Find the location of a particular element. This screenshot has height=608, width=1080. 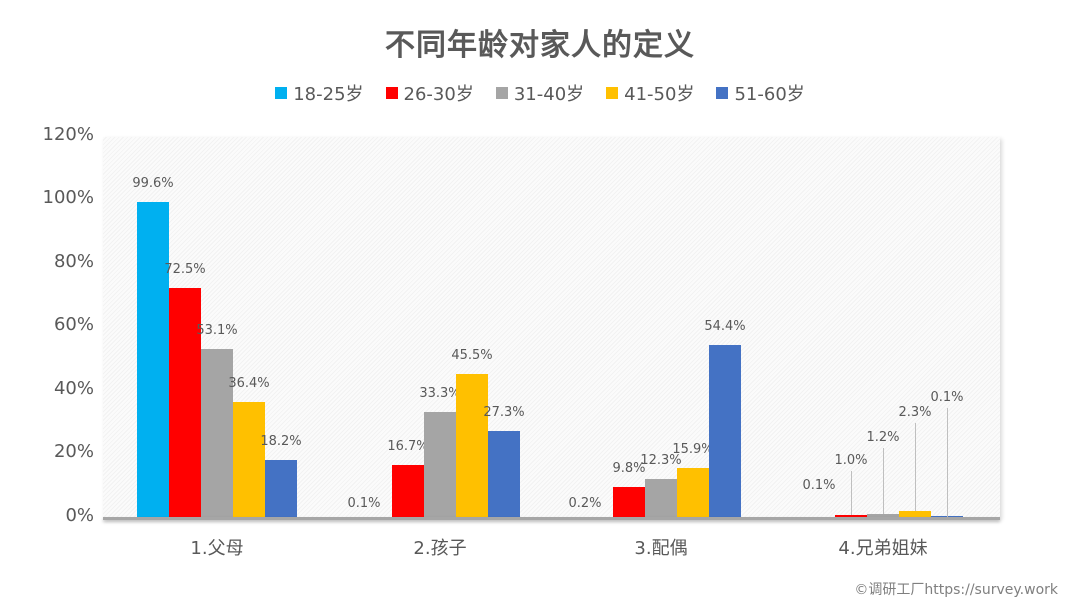

x-label-parents: 1.父母 is located at coordinates (217, 548).